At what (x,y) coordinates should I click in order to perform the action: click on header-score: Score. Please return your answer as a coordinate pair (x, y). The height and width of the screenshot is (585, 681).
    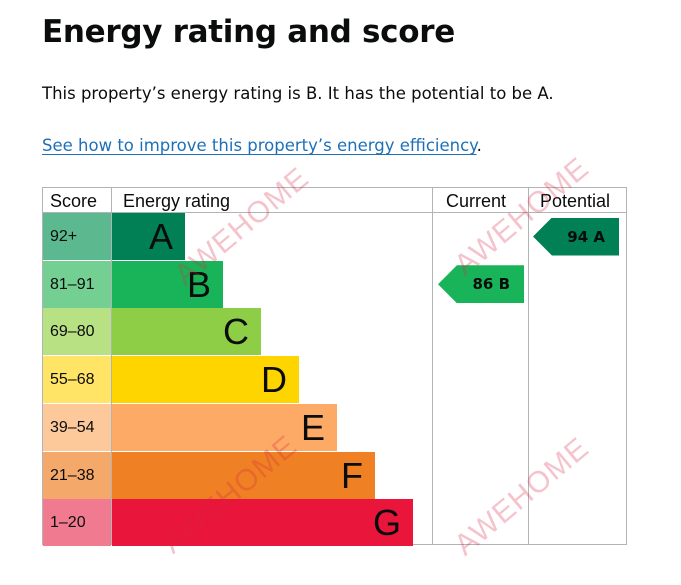
    Looking at the image, I should click on (74, 201).